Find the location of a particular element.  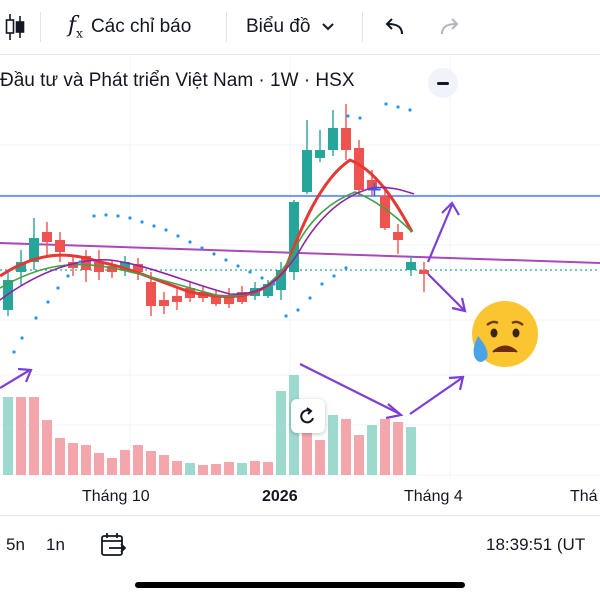

minus-icon is located at coordinates (443, 83).